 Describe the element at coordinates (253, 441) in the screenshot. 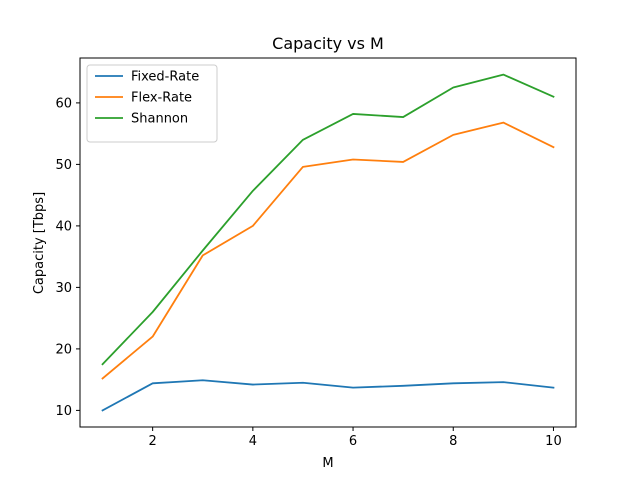

I see `x-tick-label: 4` at that location.